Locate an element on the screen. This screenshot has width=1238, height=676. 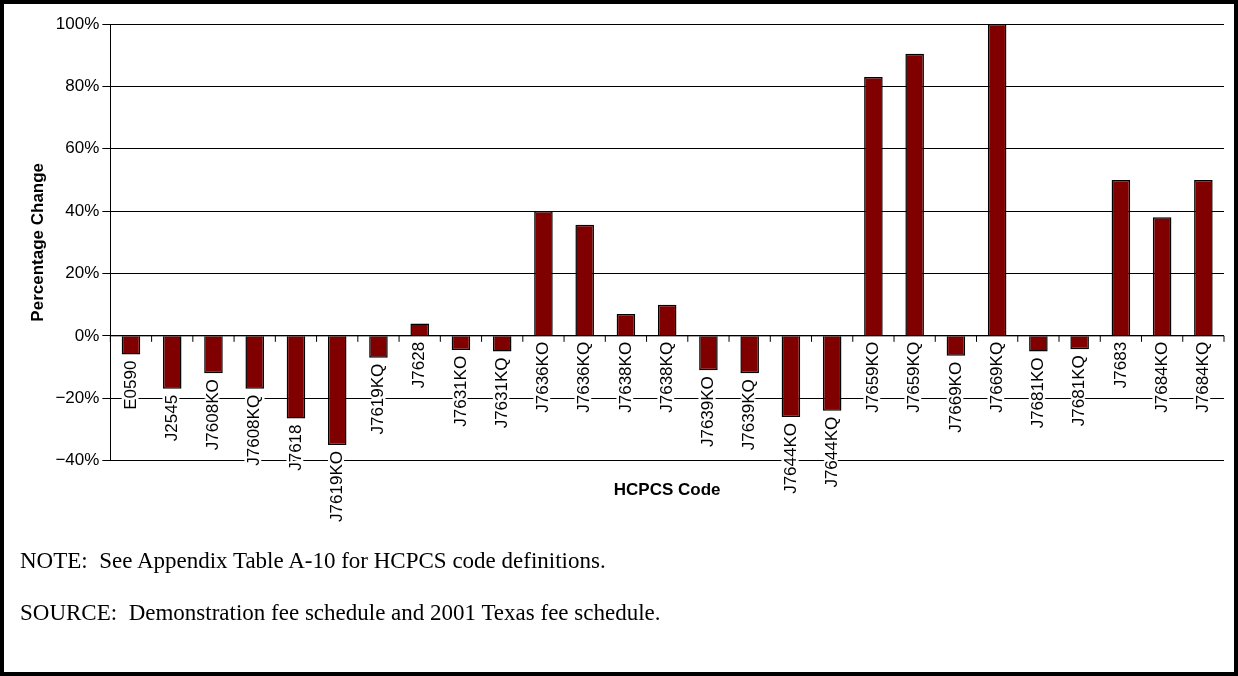
x-tick-label: J7669KQ is located at coordinates (996, 377).